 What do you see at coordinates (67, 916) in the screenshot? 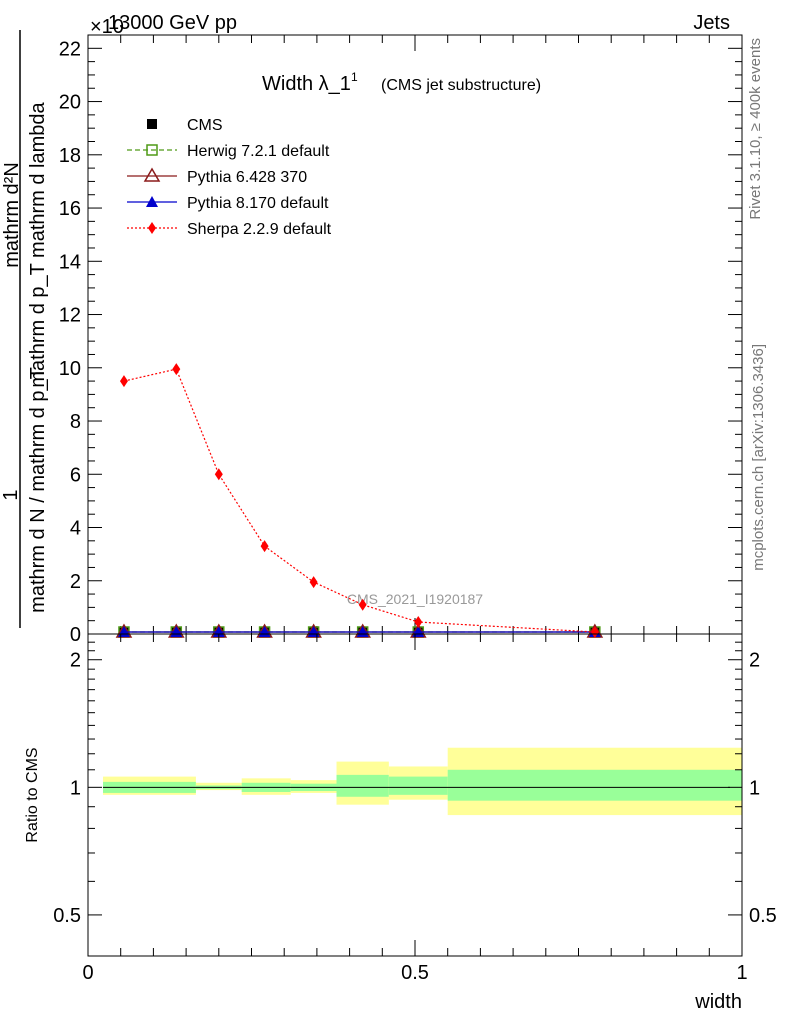
I see `ratio-y-tick-label: 0.5` at bounding box center [67, 916].